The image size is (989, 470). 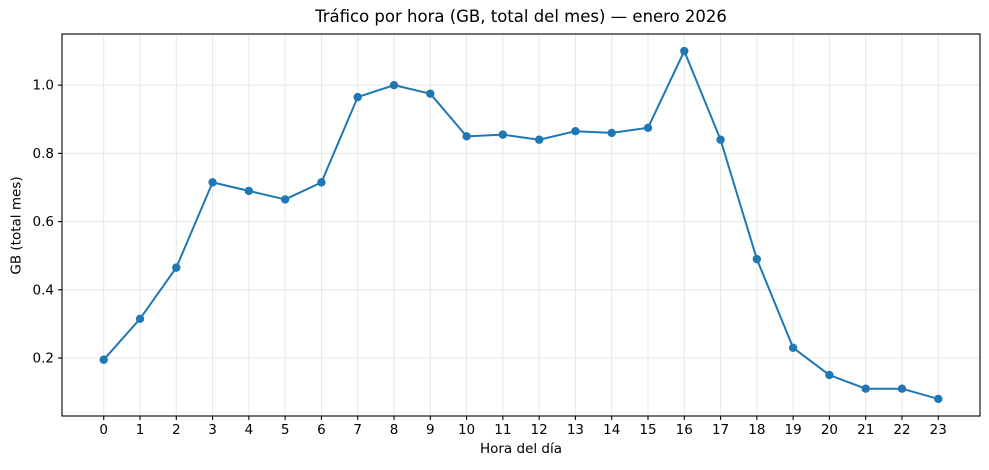 I want to click on y-tick-label: 0.2, so click(x=43, y=359).